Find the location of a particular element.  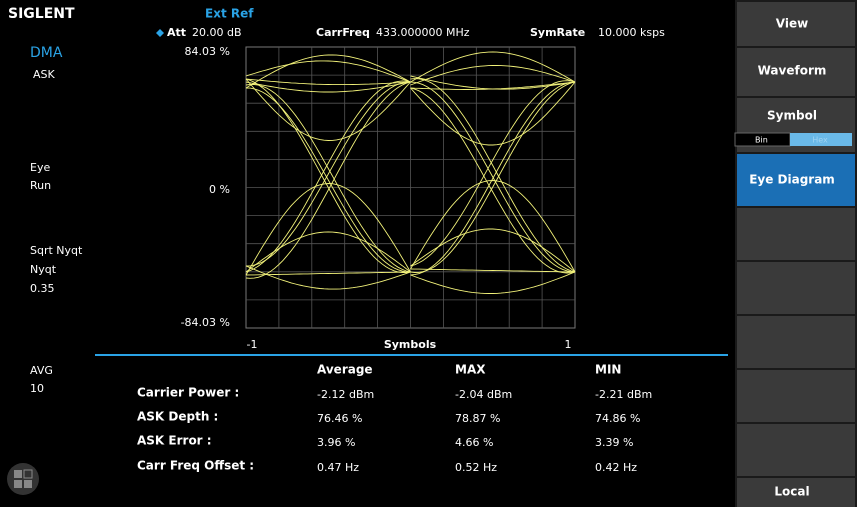

att-value: 20.00 dB is located at coordinates (217, 32).